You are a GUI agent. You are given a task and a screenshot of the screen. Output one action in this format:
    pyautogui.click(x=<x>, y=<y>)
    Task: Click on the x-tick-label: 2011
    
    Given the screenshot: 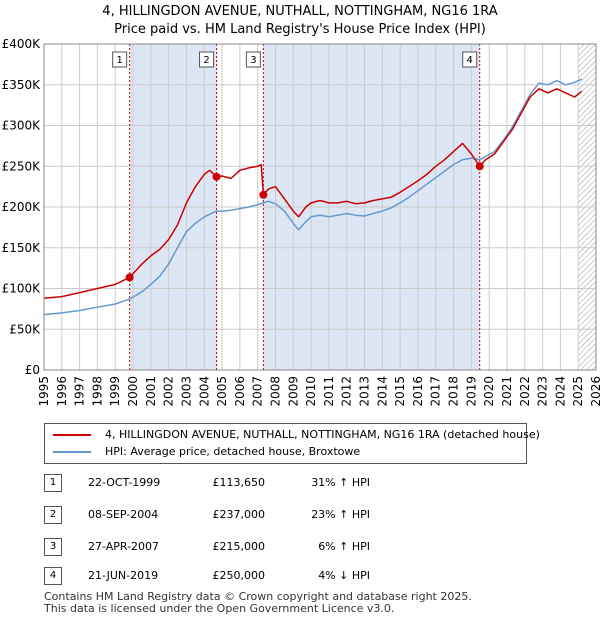 What is the action you would take?
    pyautogui.click(x=329, y=391)
    